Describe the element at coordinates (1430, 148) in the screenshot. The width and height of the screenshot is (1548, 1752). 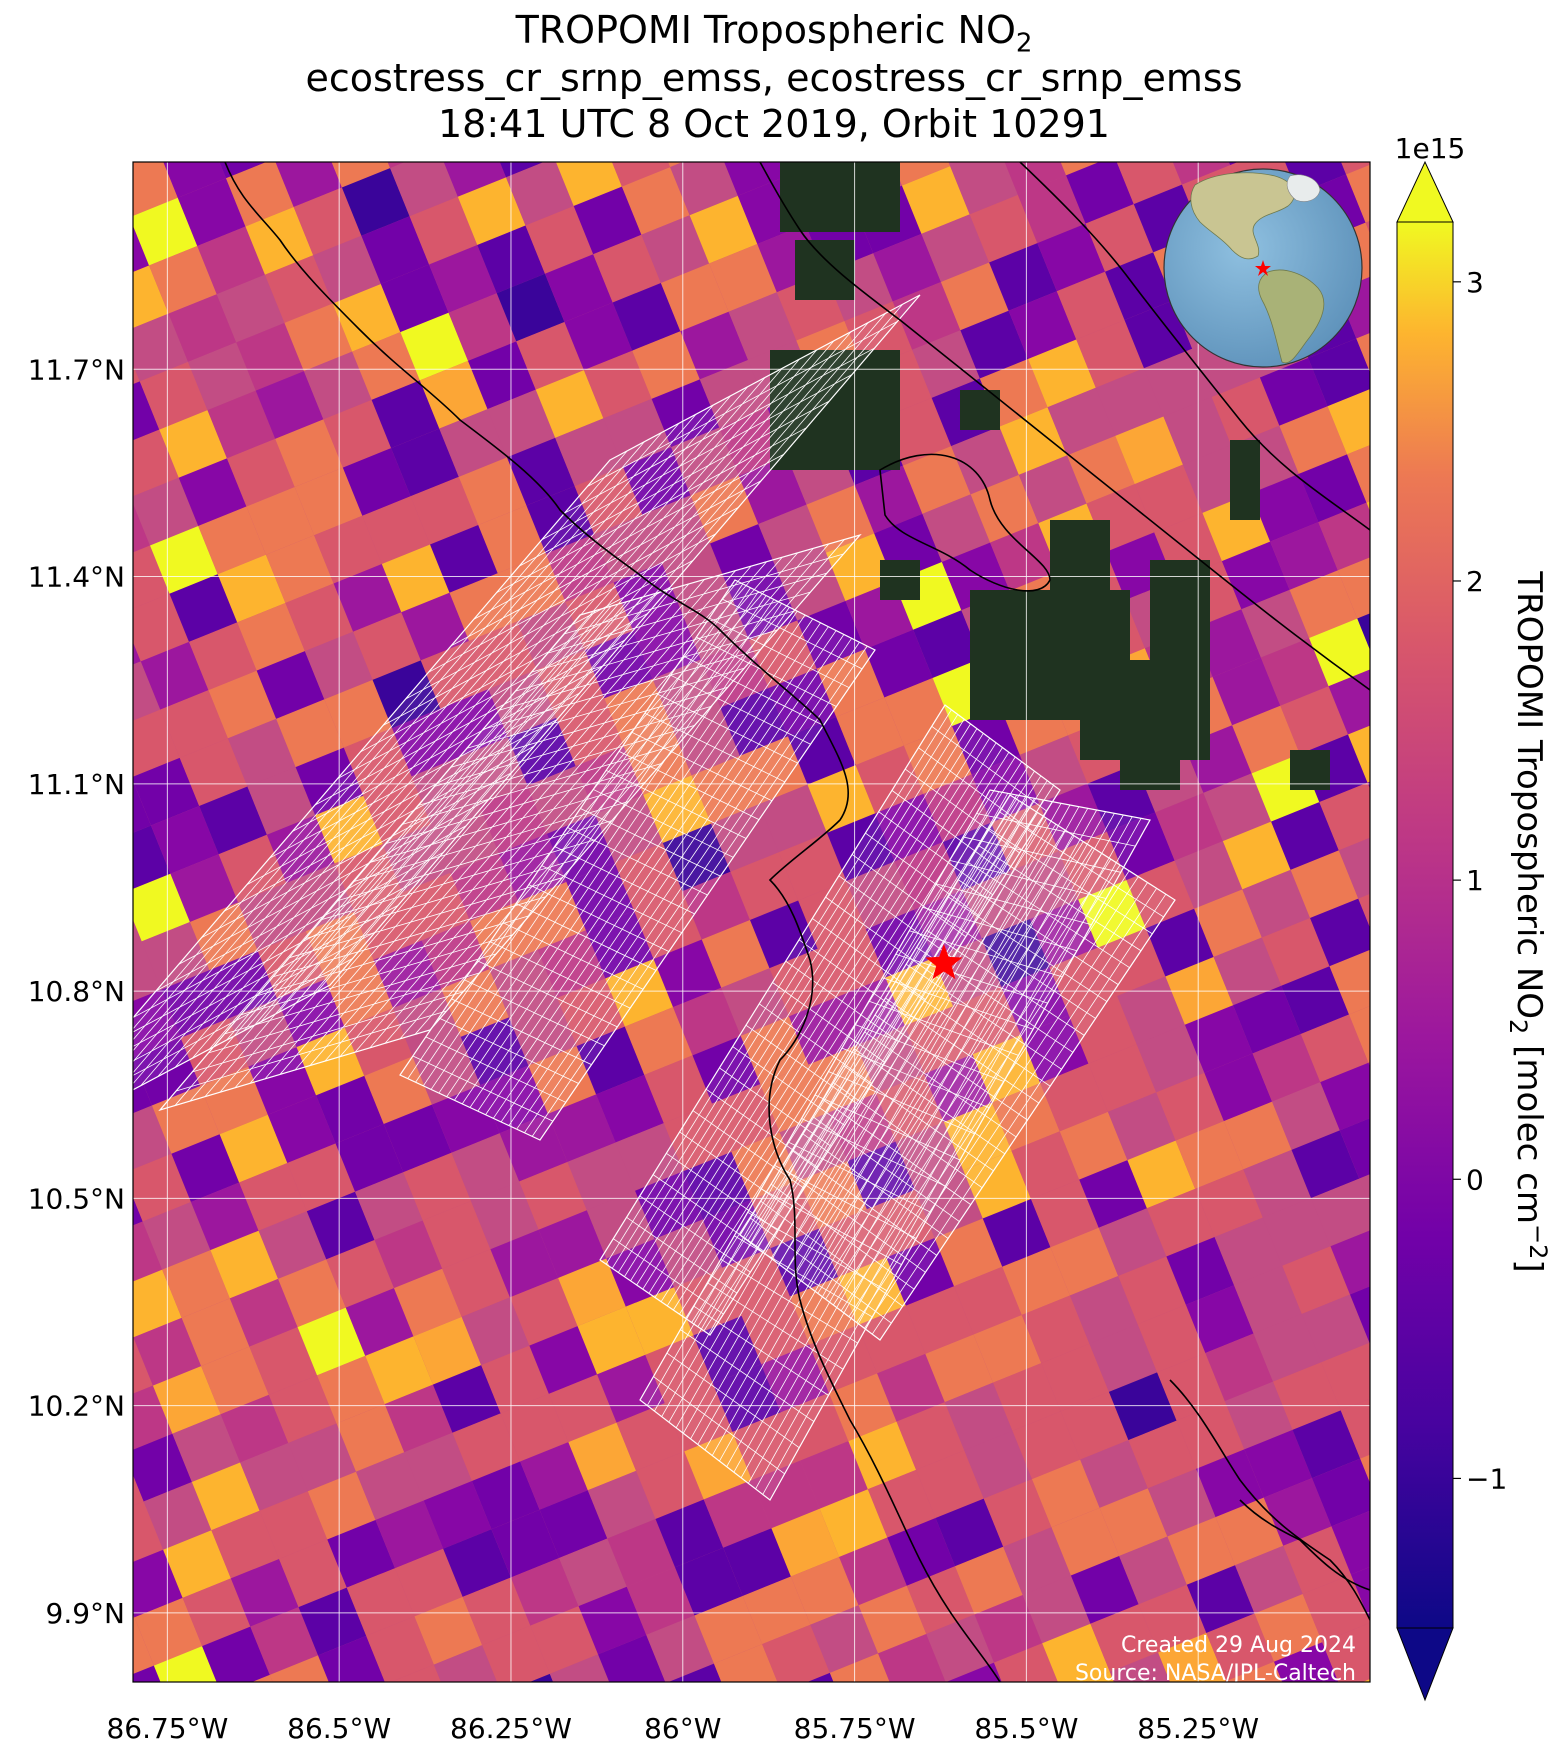
I see `colorbar-exponent: 1e15` at that location.